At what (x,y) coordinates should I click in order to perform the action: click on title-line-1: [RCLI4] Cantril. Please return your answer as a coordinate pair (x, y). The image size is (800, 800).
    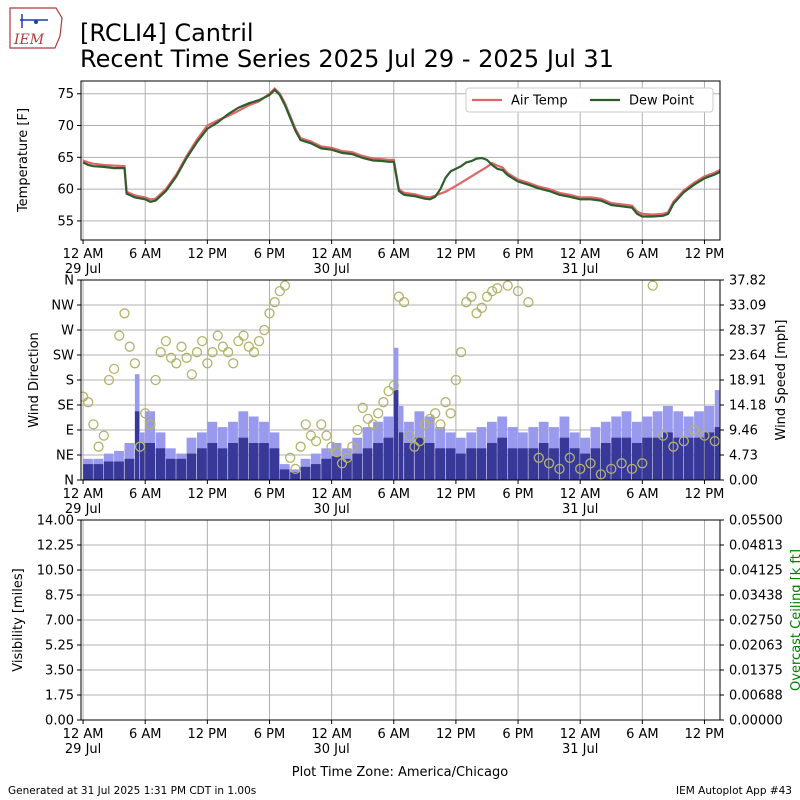
    Looking at the image, I should click on (167, 33).